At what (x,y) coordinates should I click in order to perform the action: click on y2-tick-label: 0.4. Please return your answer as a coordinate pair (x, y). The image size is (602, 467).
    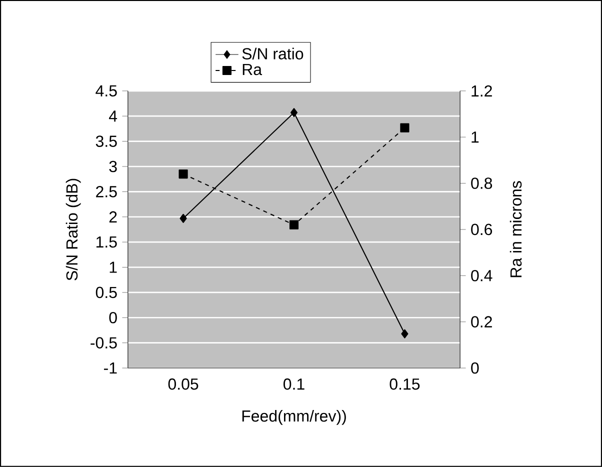
    Looking at the image, I should click on (481, 276).